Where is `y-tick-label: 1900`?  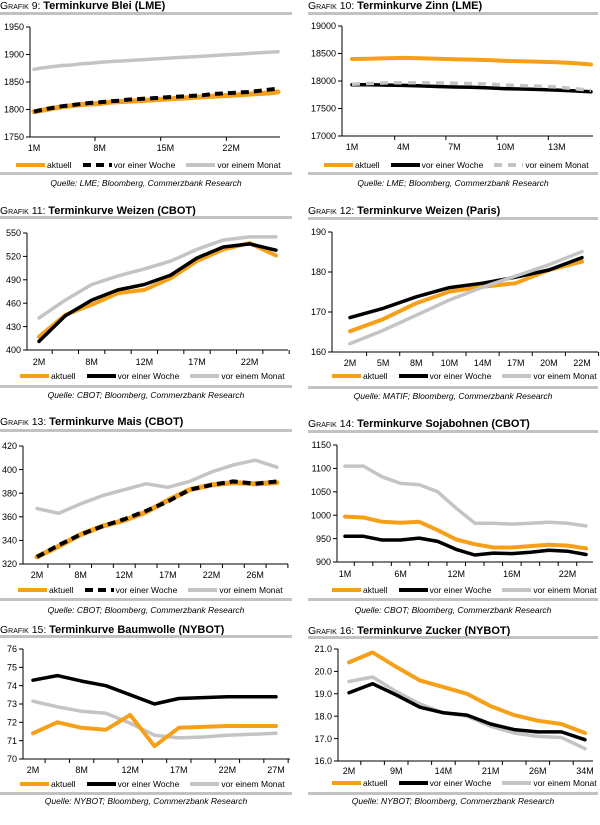
y-tick-label: 1900 is located at coordinates (14, 55).